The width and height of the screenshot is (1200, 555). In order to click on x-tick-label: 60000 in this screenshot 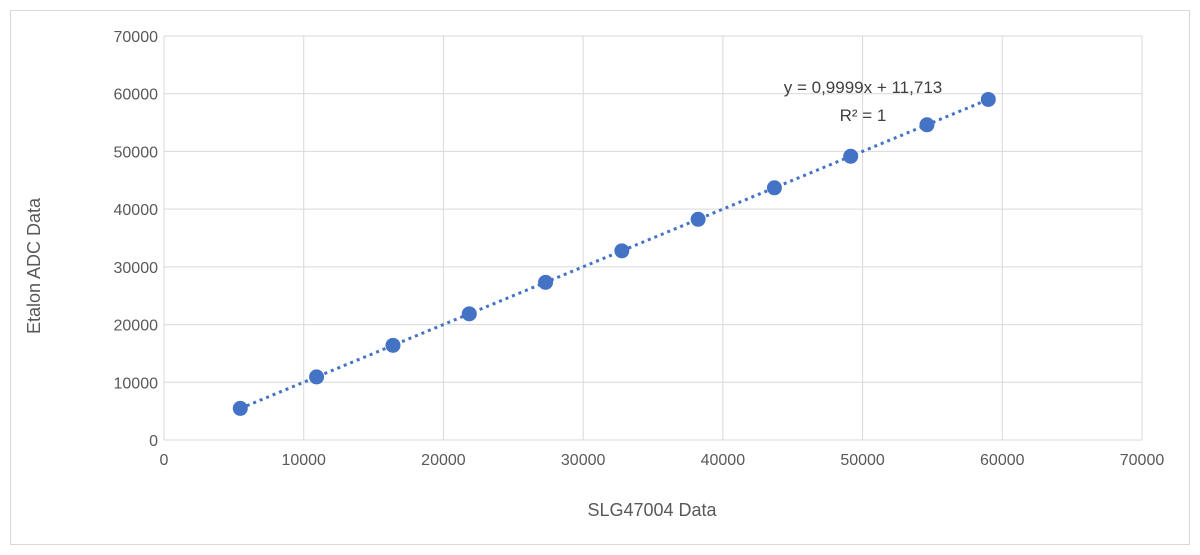, I will do `click(1002, 460)`.